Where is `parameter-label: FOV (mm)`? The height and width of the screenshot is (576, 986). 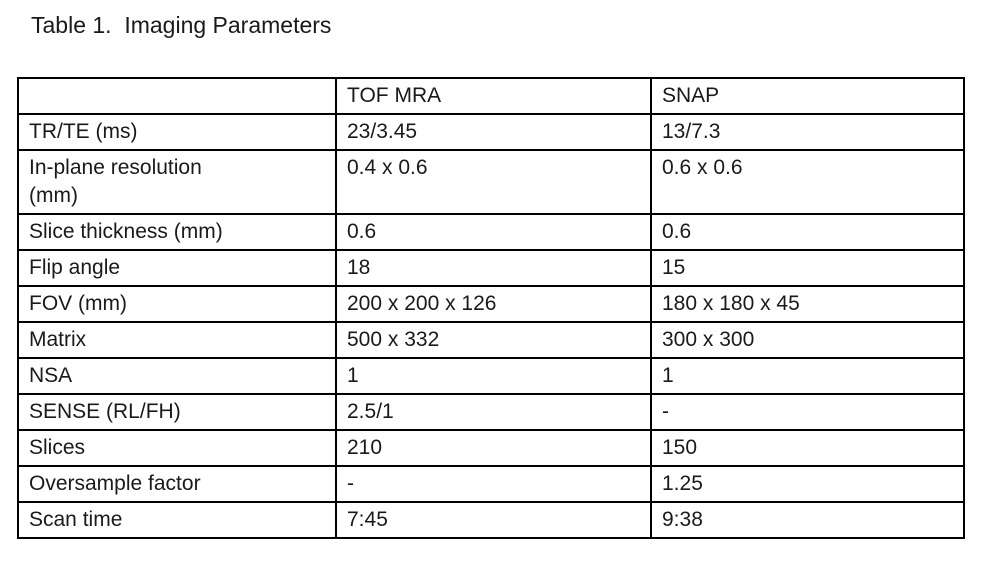
parameter-label: FOV (mm) is located at coordinates (177, 304).